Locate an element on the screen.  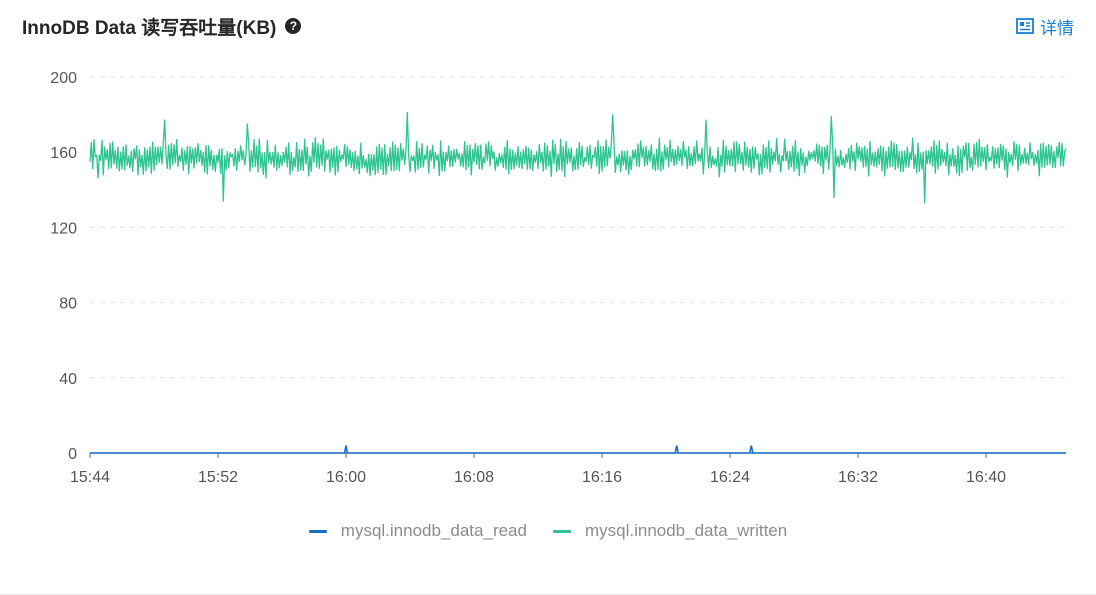
series-line-read is located at coordinates (578, 449).